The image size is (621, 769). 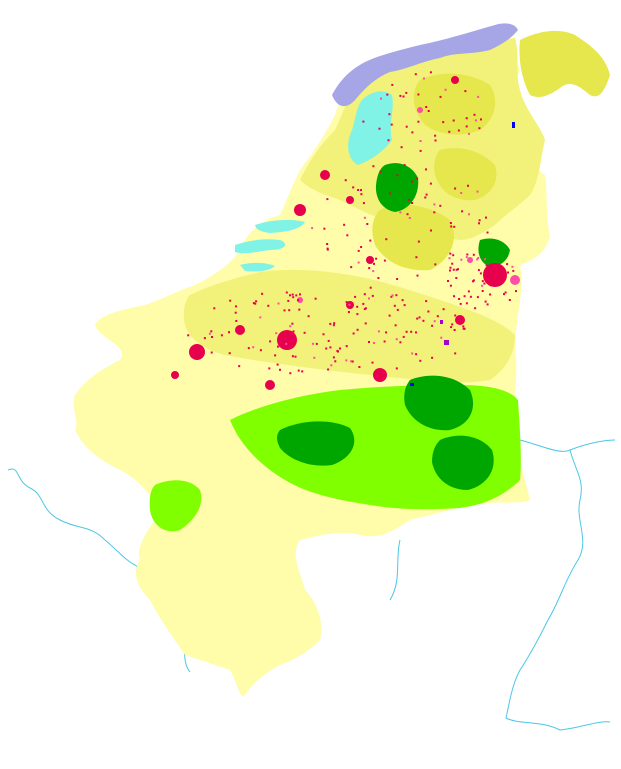 I want to click on forest-dark-north, so click(x=494, y=252).